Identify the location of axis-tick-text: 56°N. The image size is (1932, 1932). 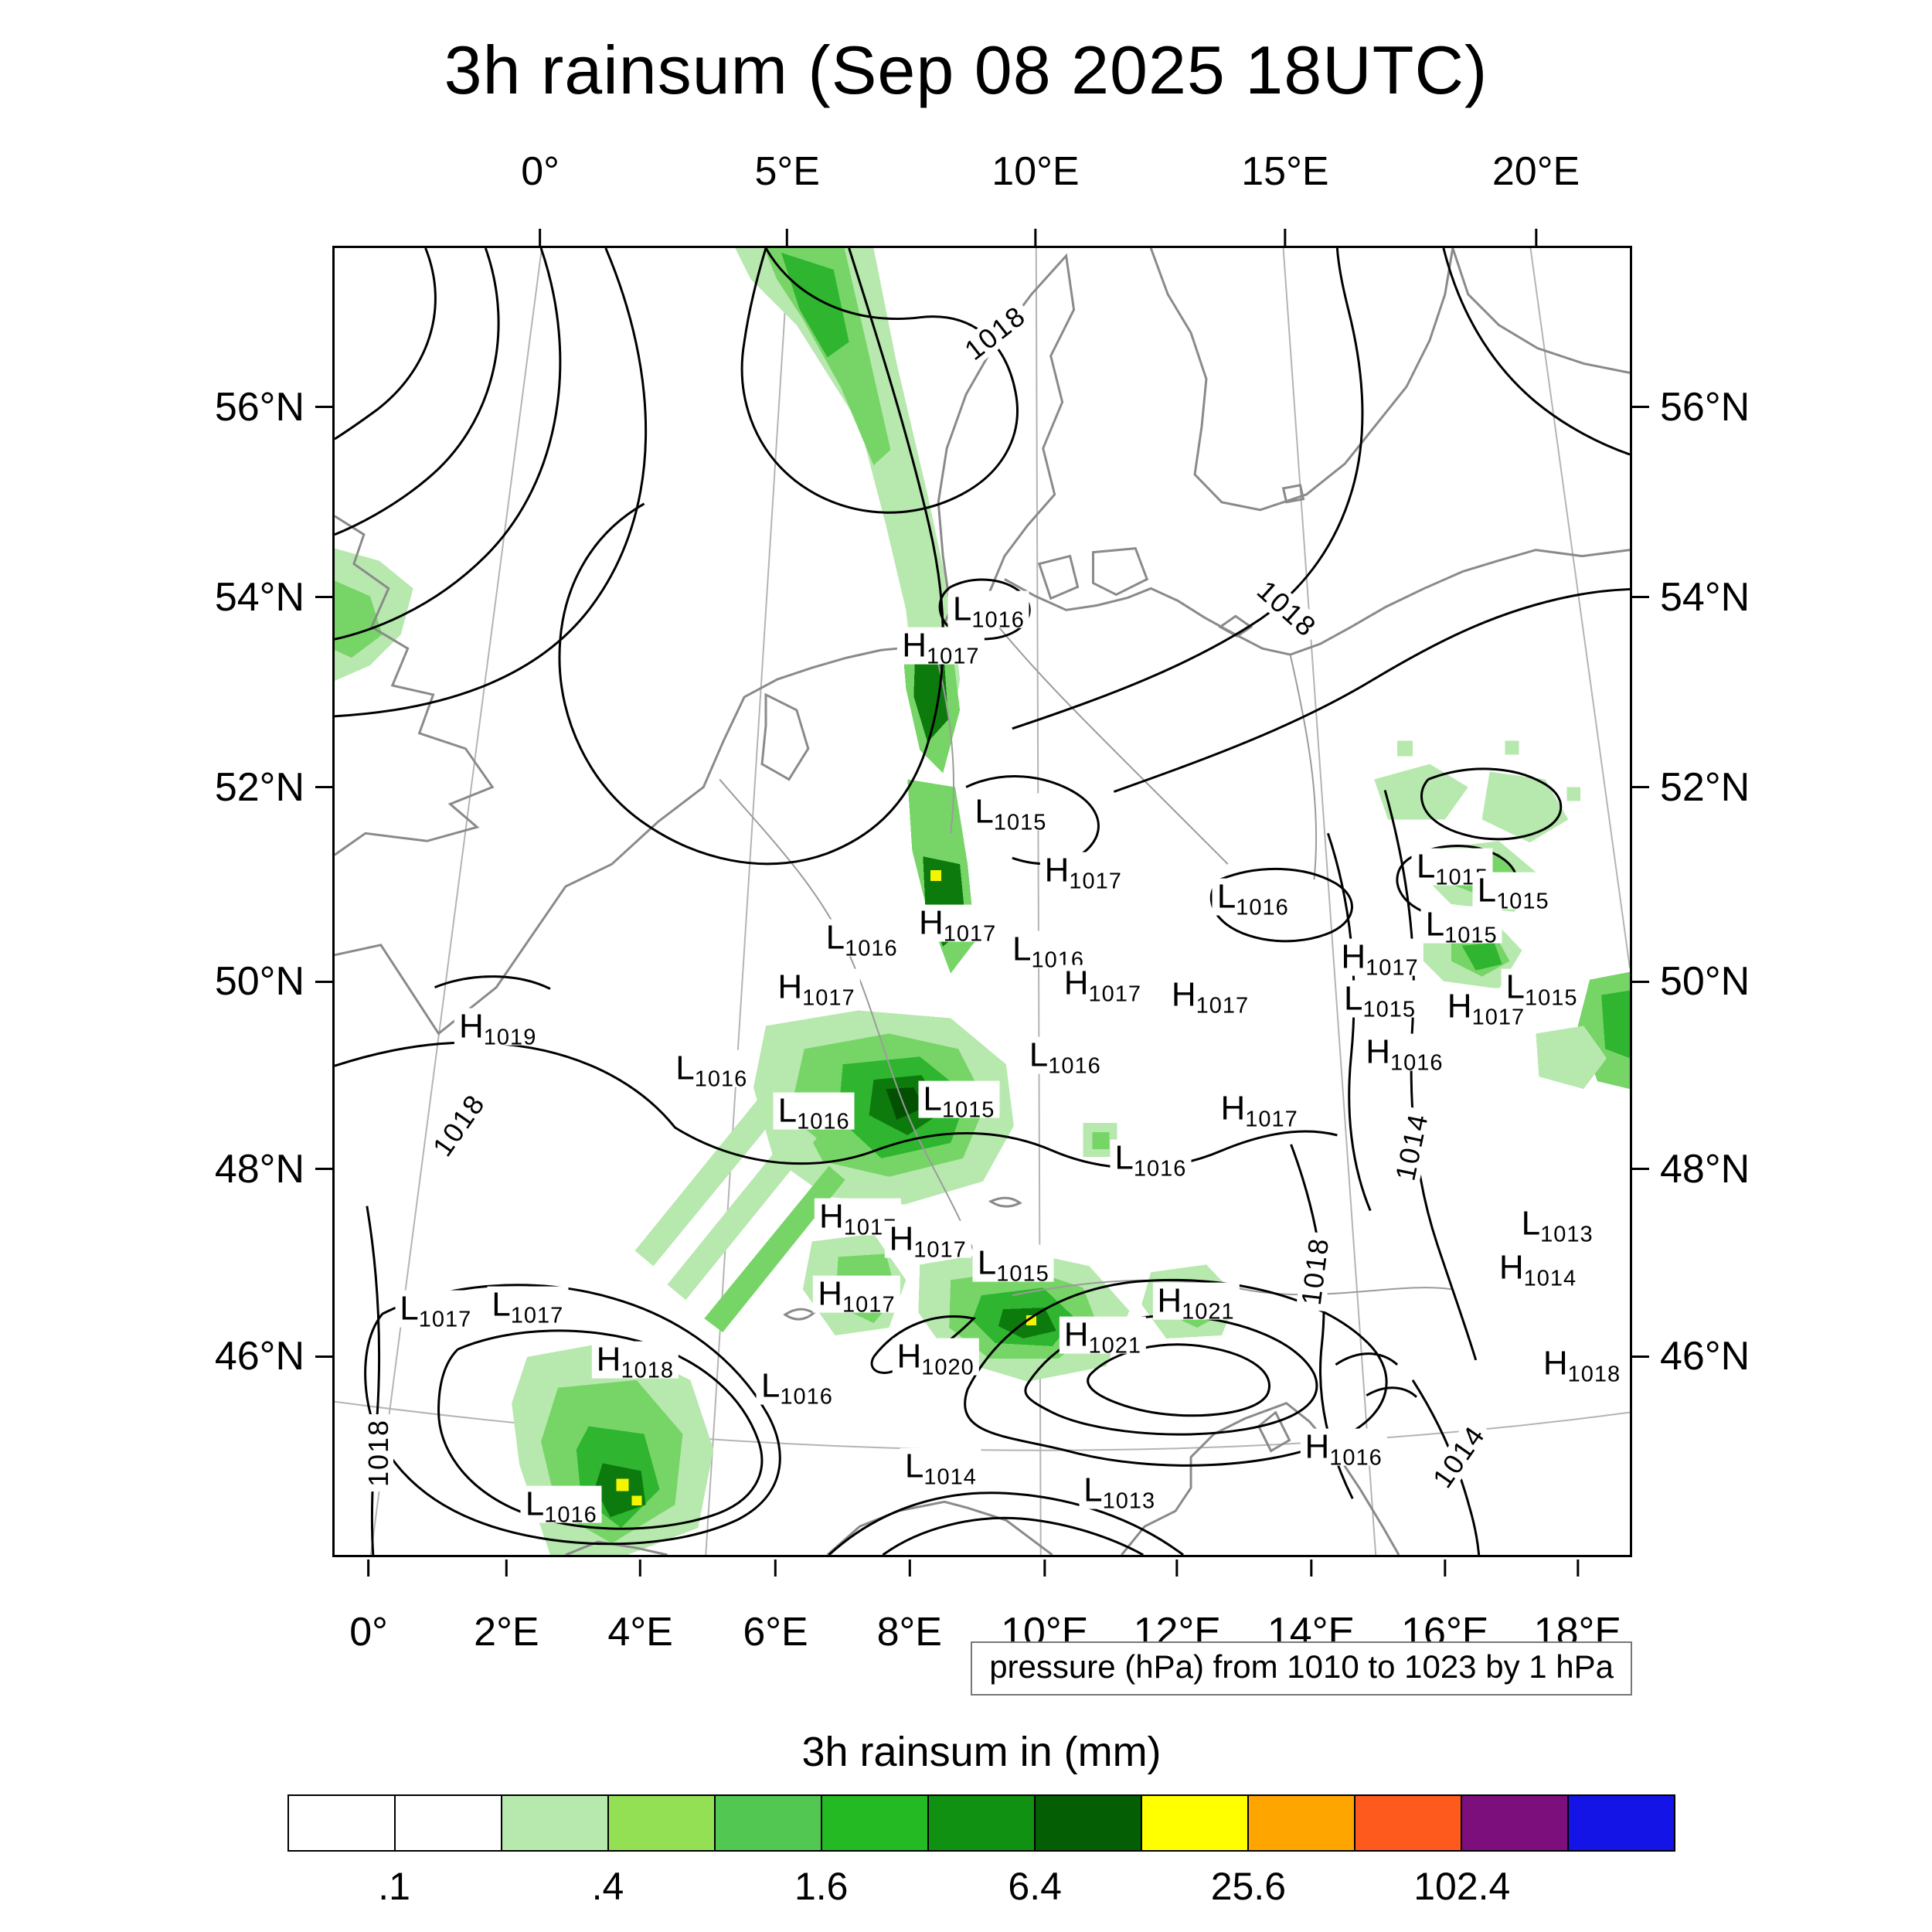
(259, 407).